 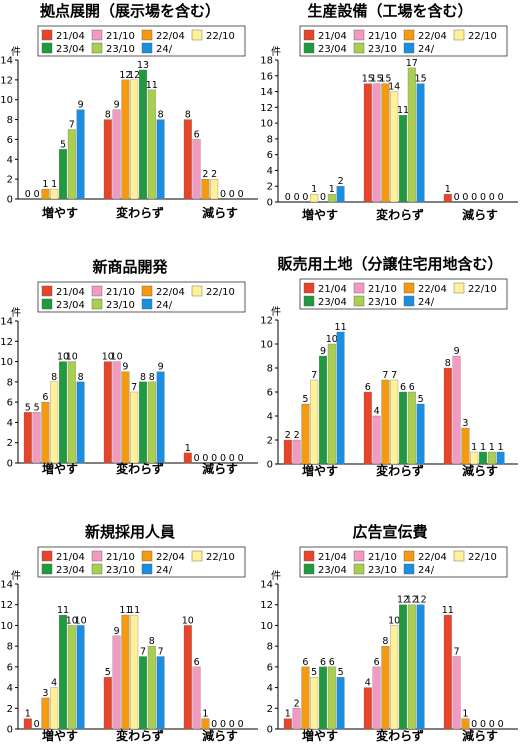 I want to click on data-label: 10, so click(x=81, y=620).